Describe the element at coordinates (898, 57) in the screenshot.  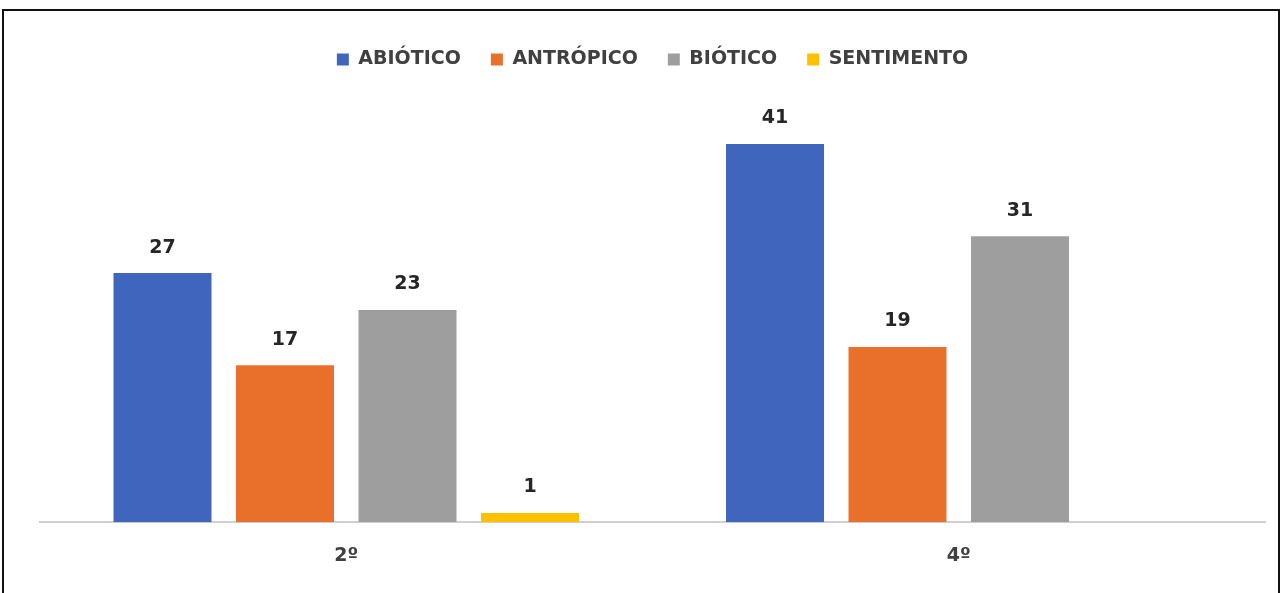
I see `legend-label: SENTIMENTO` at that location.